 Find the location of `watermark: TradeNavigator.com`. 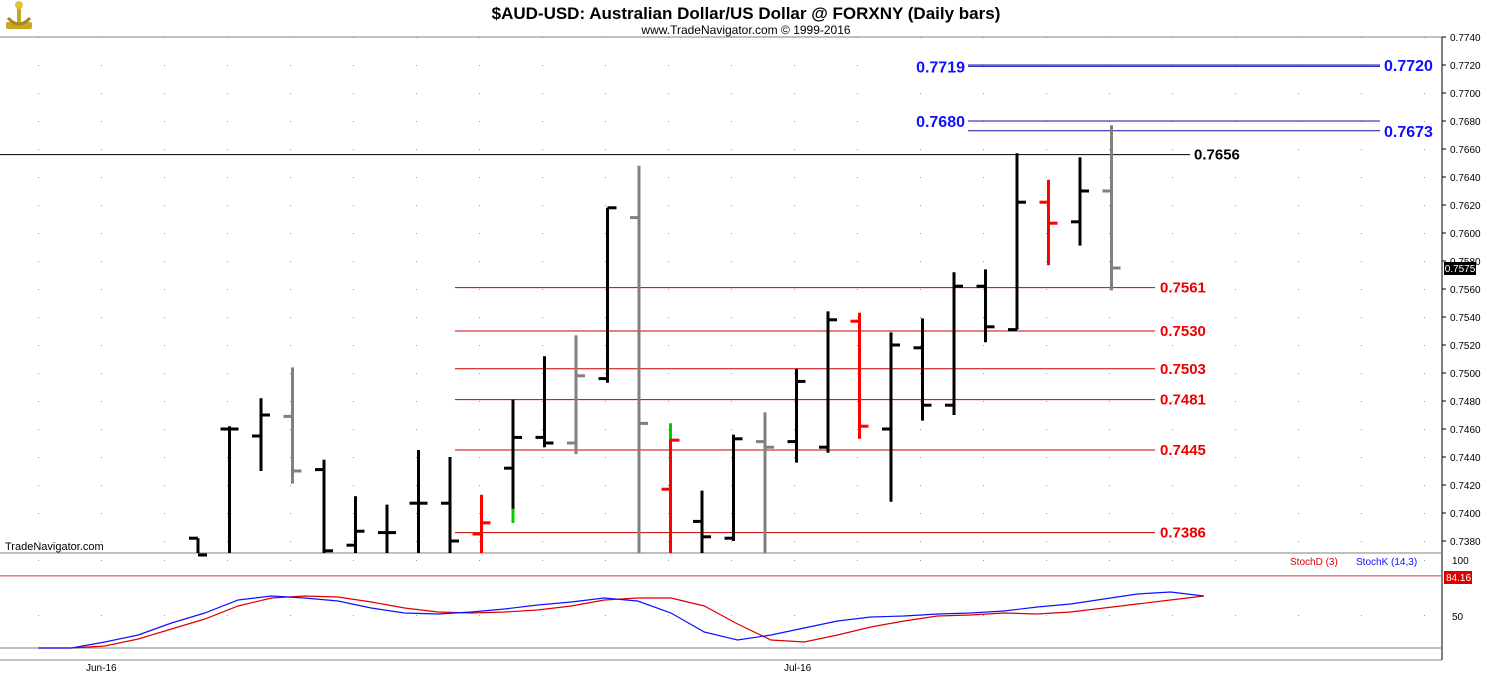

watermark: TradeNavigator.com is located at coordinates (54, 547).